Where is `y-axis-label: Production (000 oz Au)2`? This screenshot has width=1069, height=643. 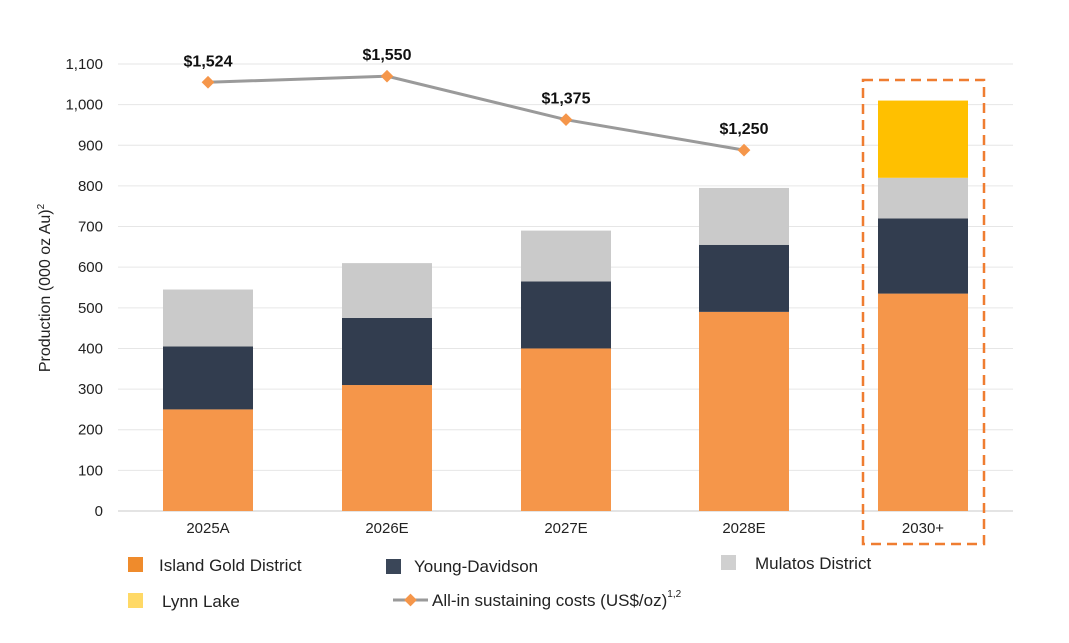 y-axis-label: Production (000 oz Au)2 is located at coordinates (45, 287).